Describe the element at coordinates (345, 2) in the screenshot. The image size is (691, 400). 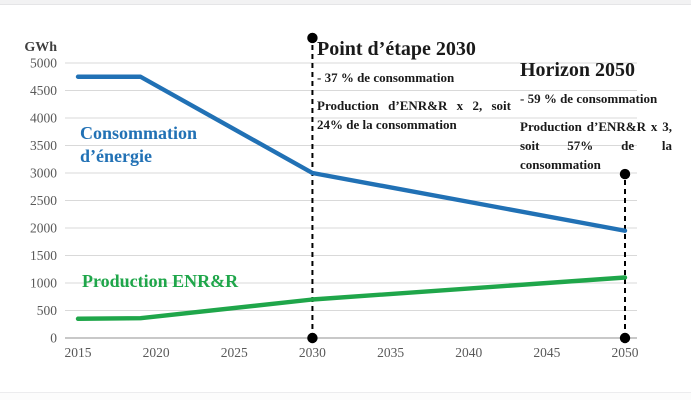
I see `top-divider` at that location.